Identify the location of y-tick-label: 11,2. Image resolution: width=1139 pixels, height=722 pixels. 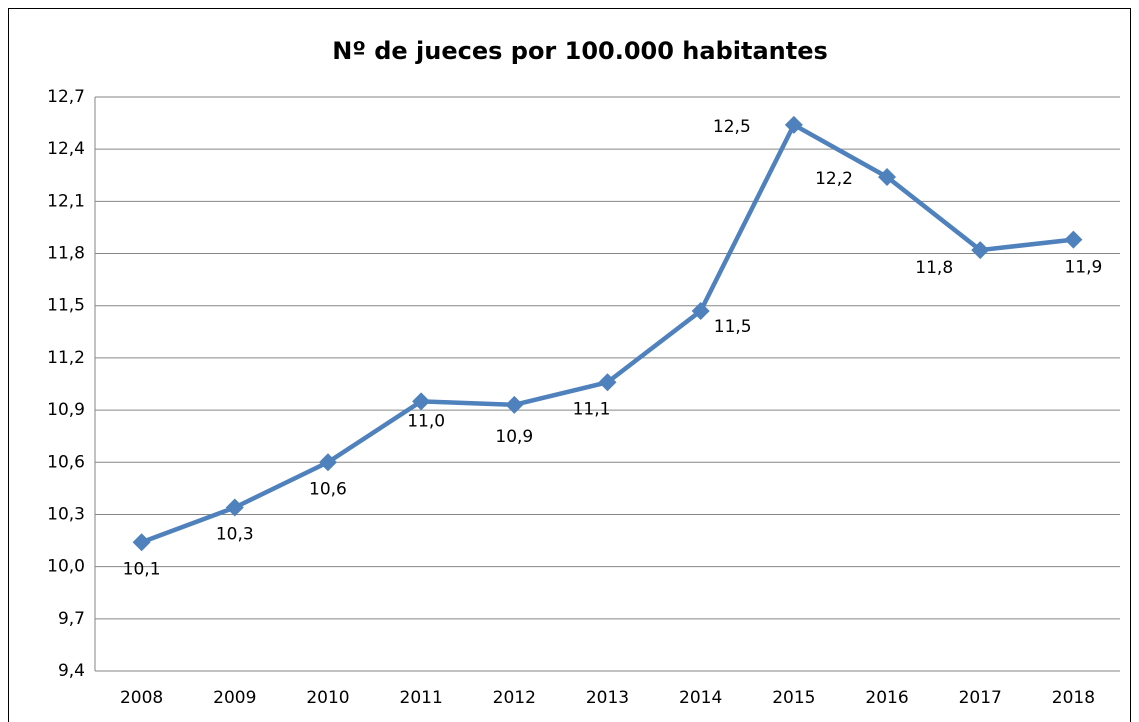
(66, 358).